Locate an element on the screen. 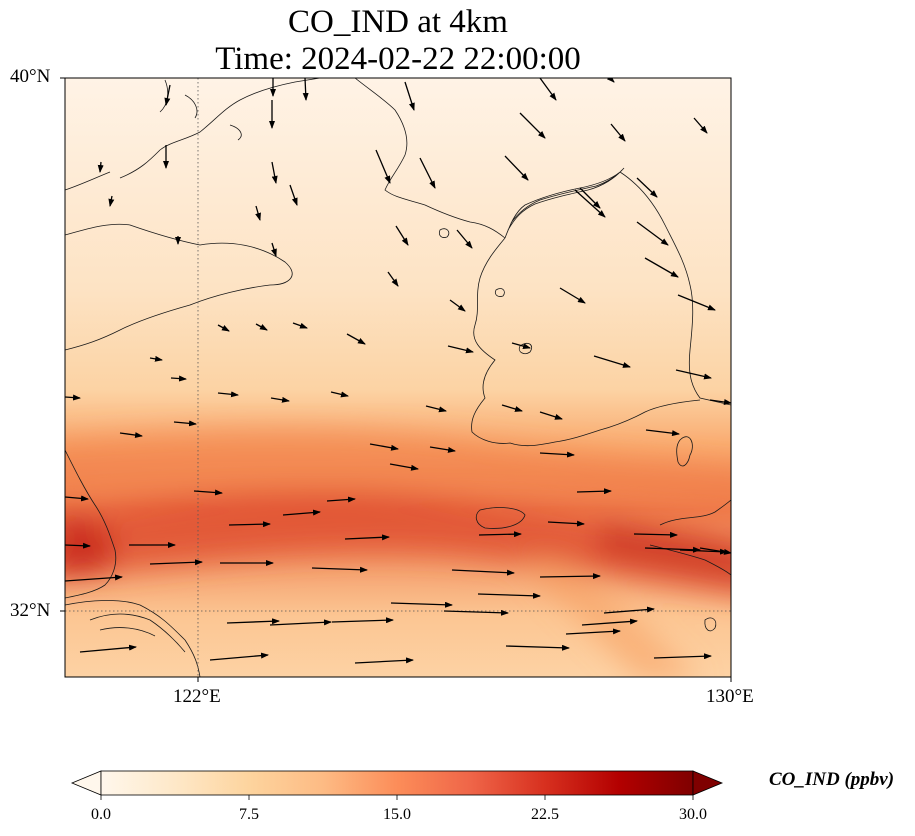 Image resolution: width=915 pixels, height=836 pixels. lat-label-40n: 40°N is located at coordinates (30, 76).